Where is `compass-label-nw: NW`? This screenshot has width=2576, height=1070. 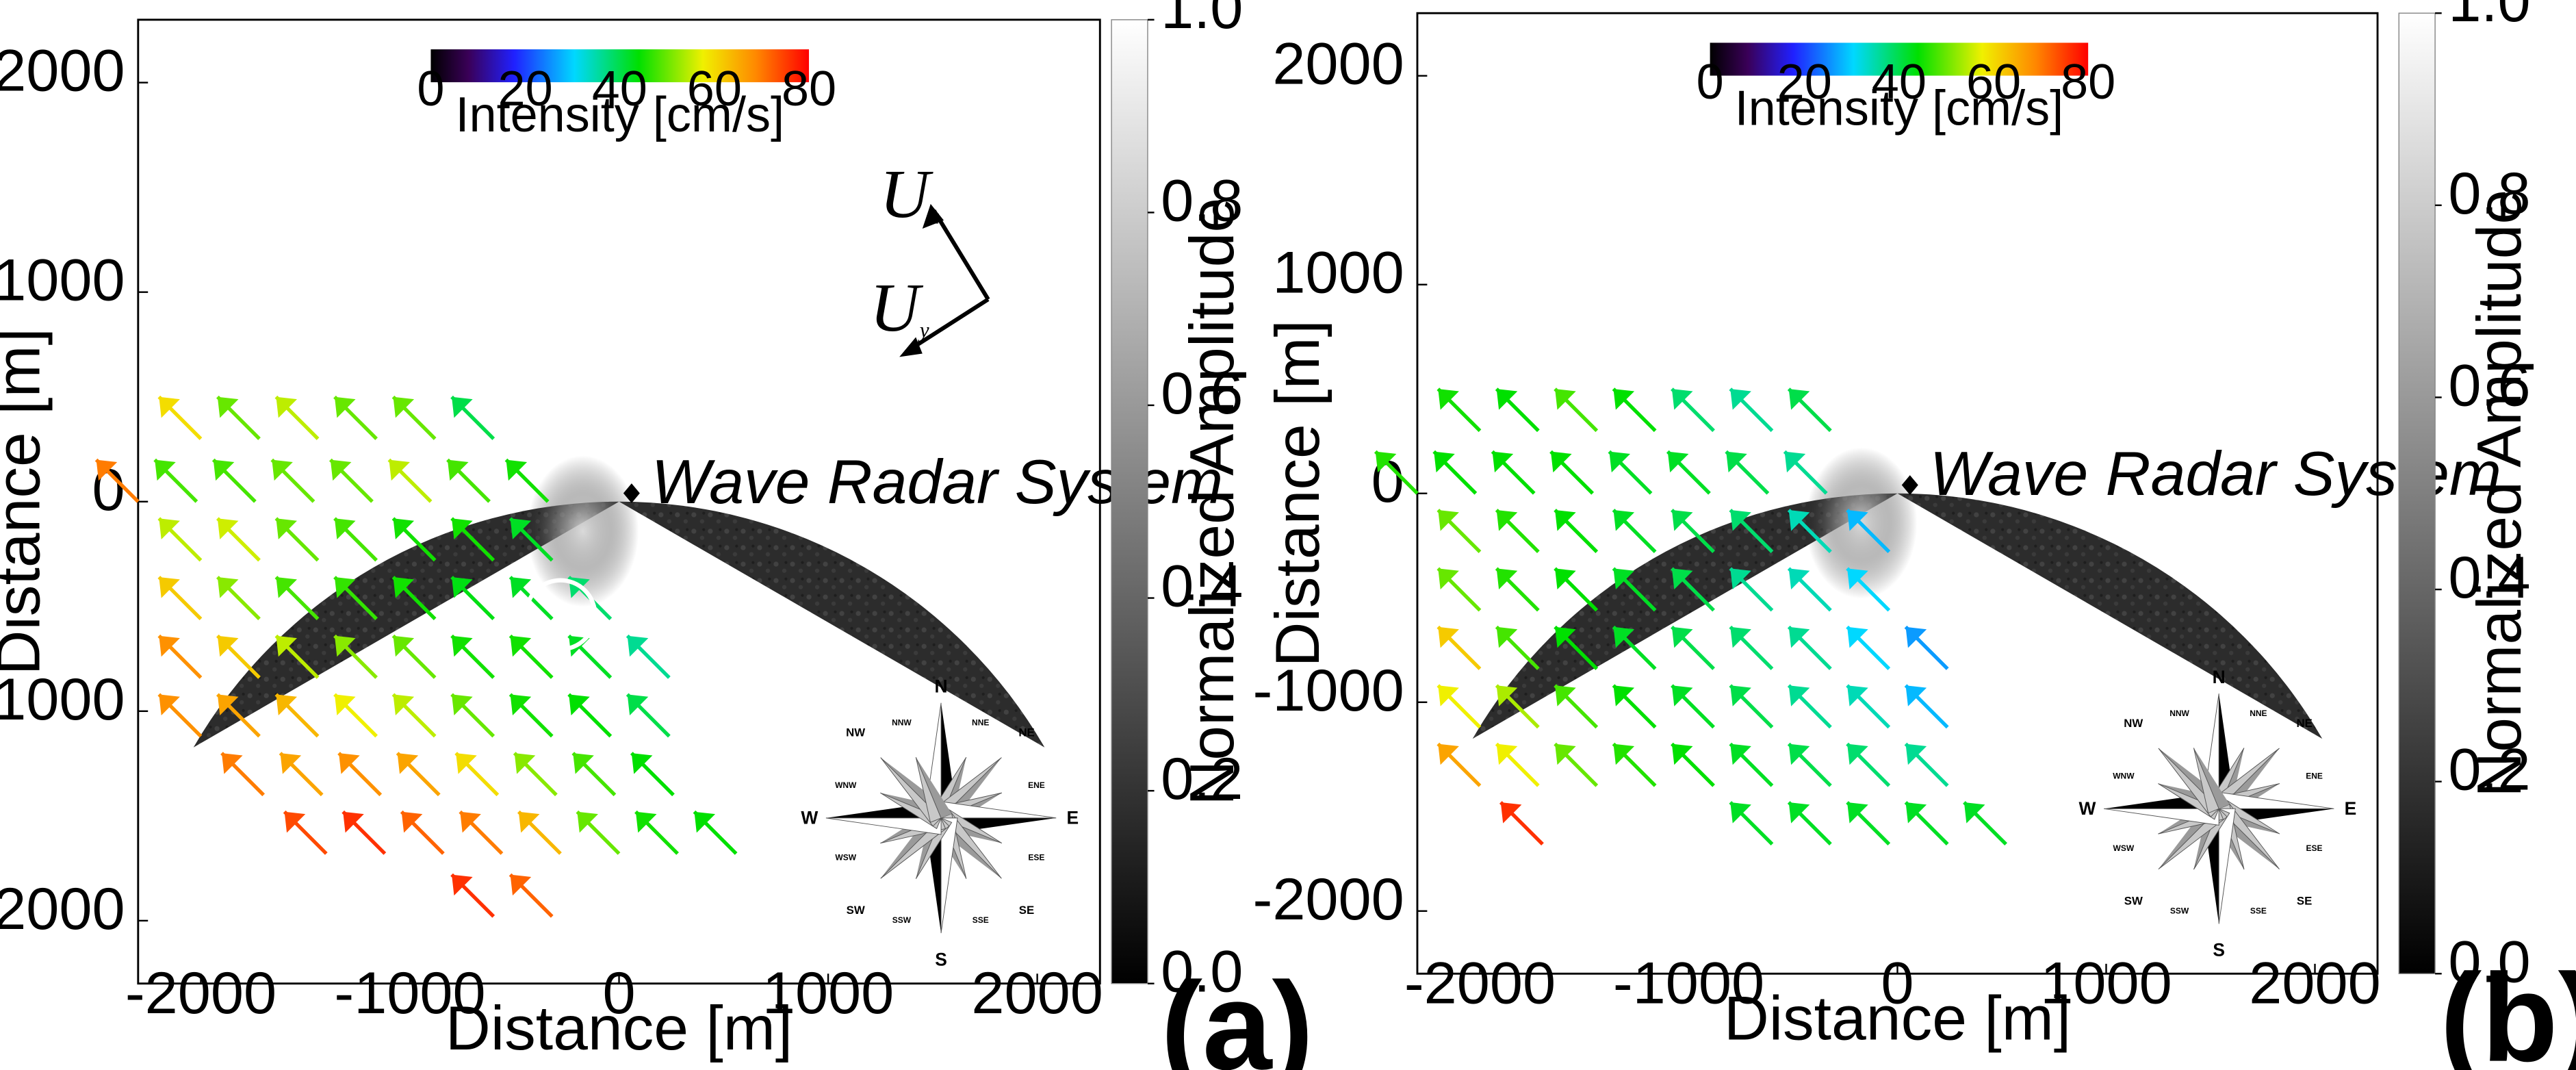
compass-label-nw: NW is located at coordinates (855, 733).